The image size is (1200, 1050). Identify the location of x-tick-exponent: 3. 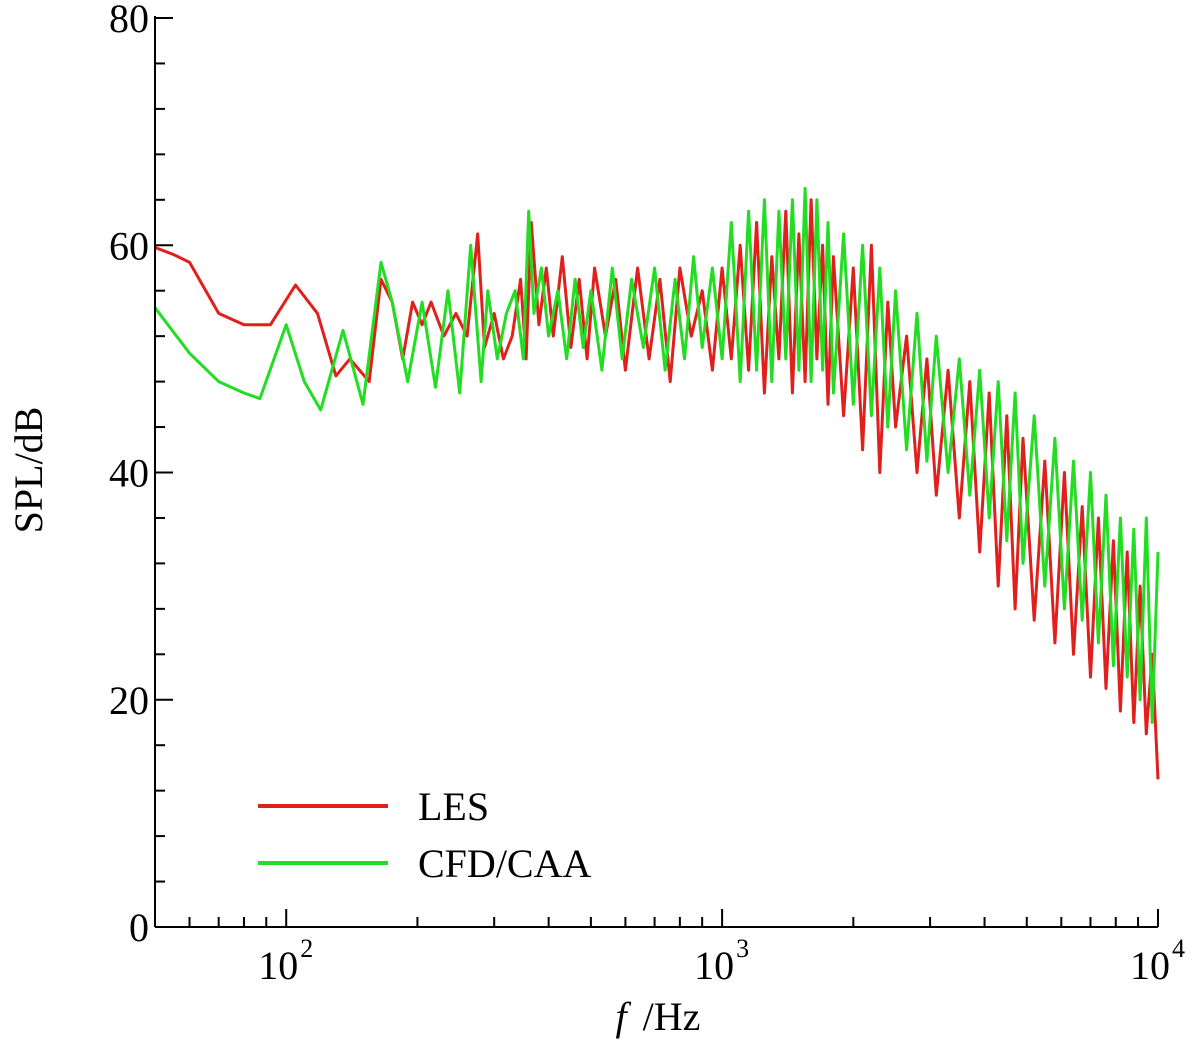
(742, 948).